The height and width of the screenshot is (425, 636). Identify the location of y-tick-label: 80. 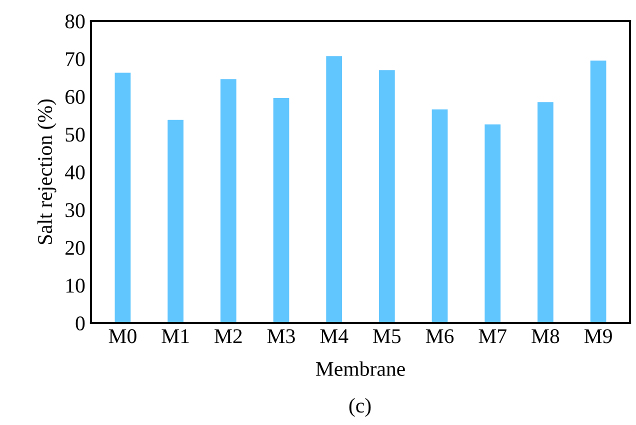
(75, 21).